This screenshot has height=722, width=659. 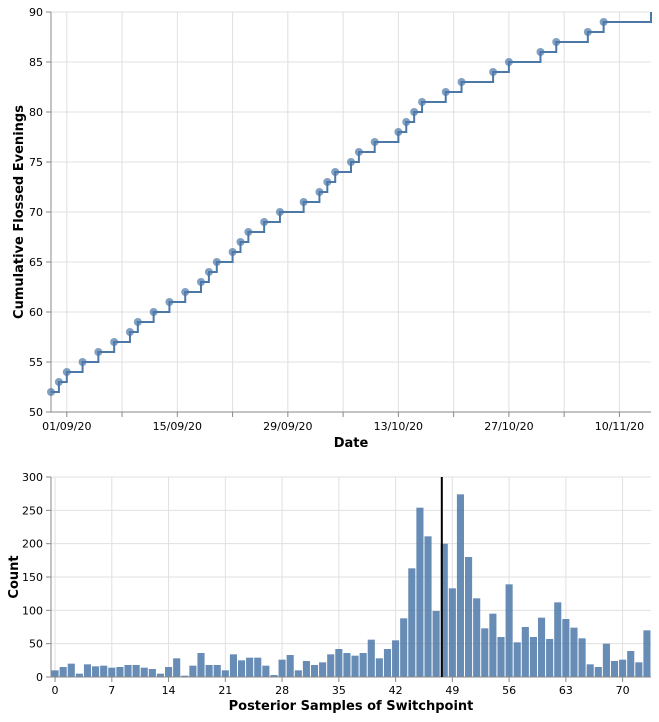 What do you see at coordinates (177, 426) in the screenshot?
I see `x-tick-label: 15/09/20` at bounding box center [177, 426].